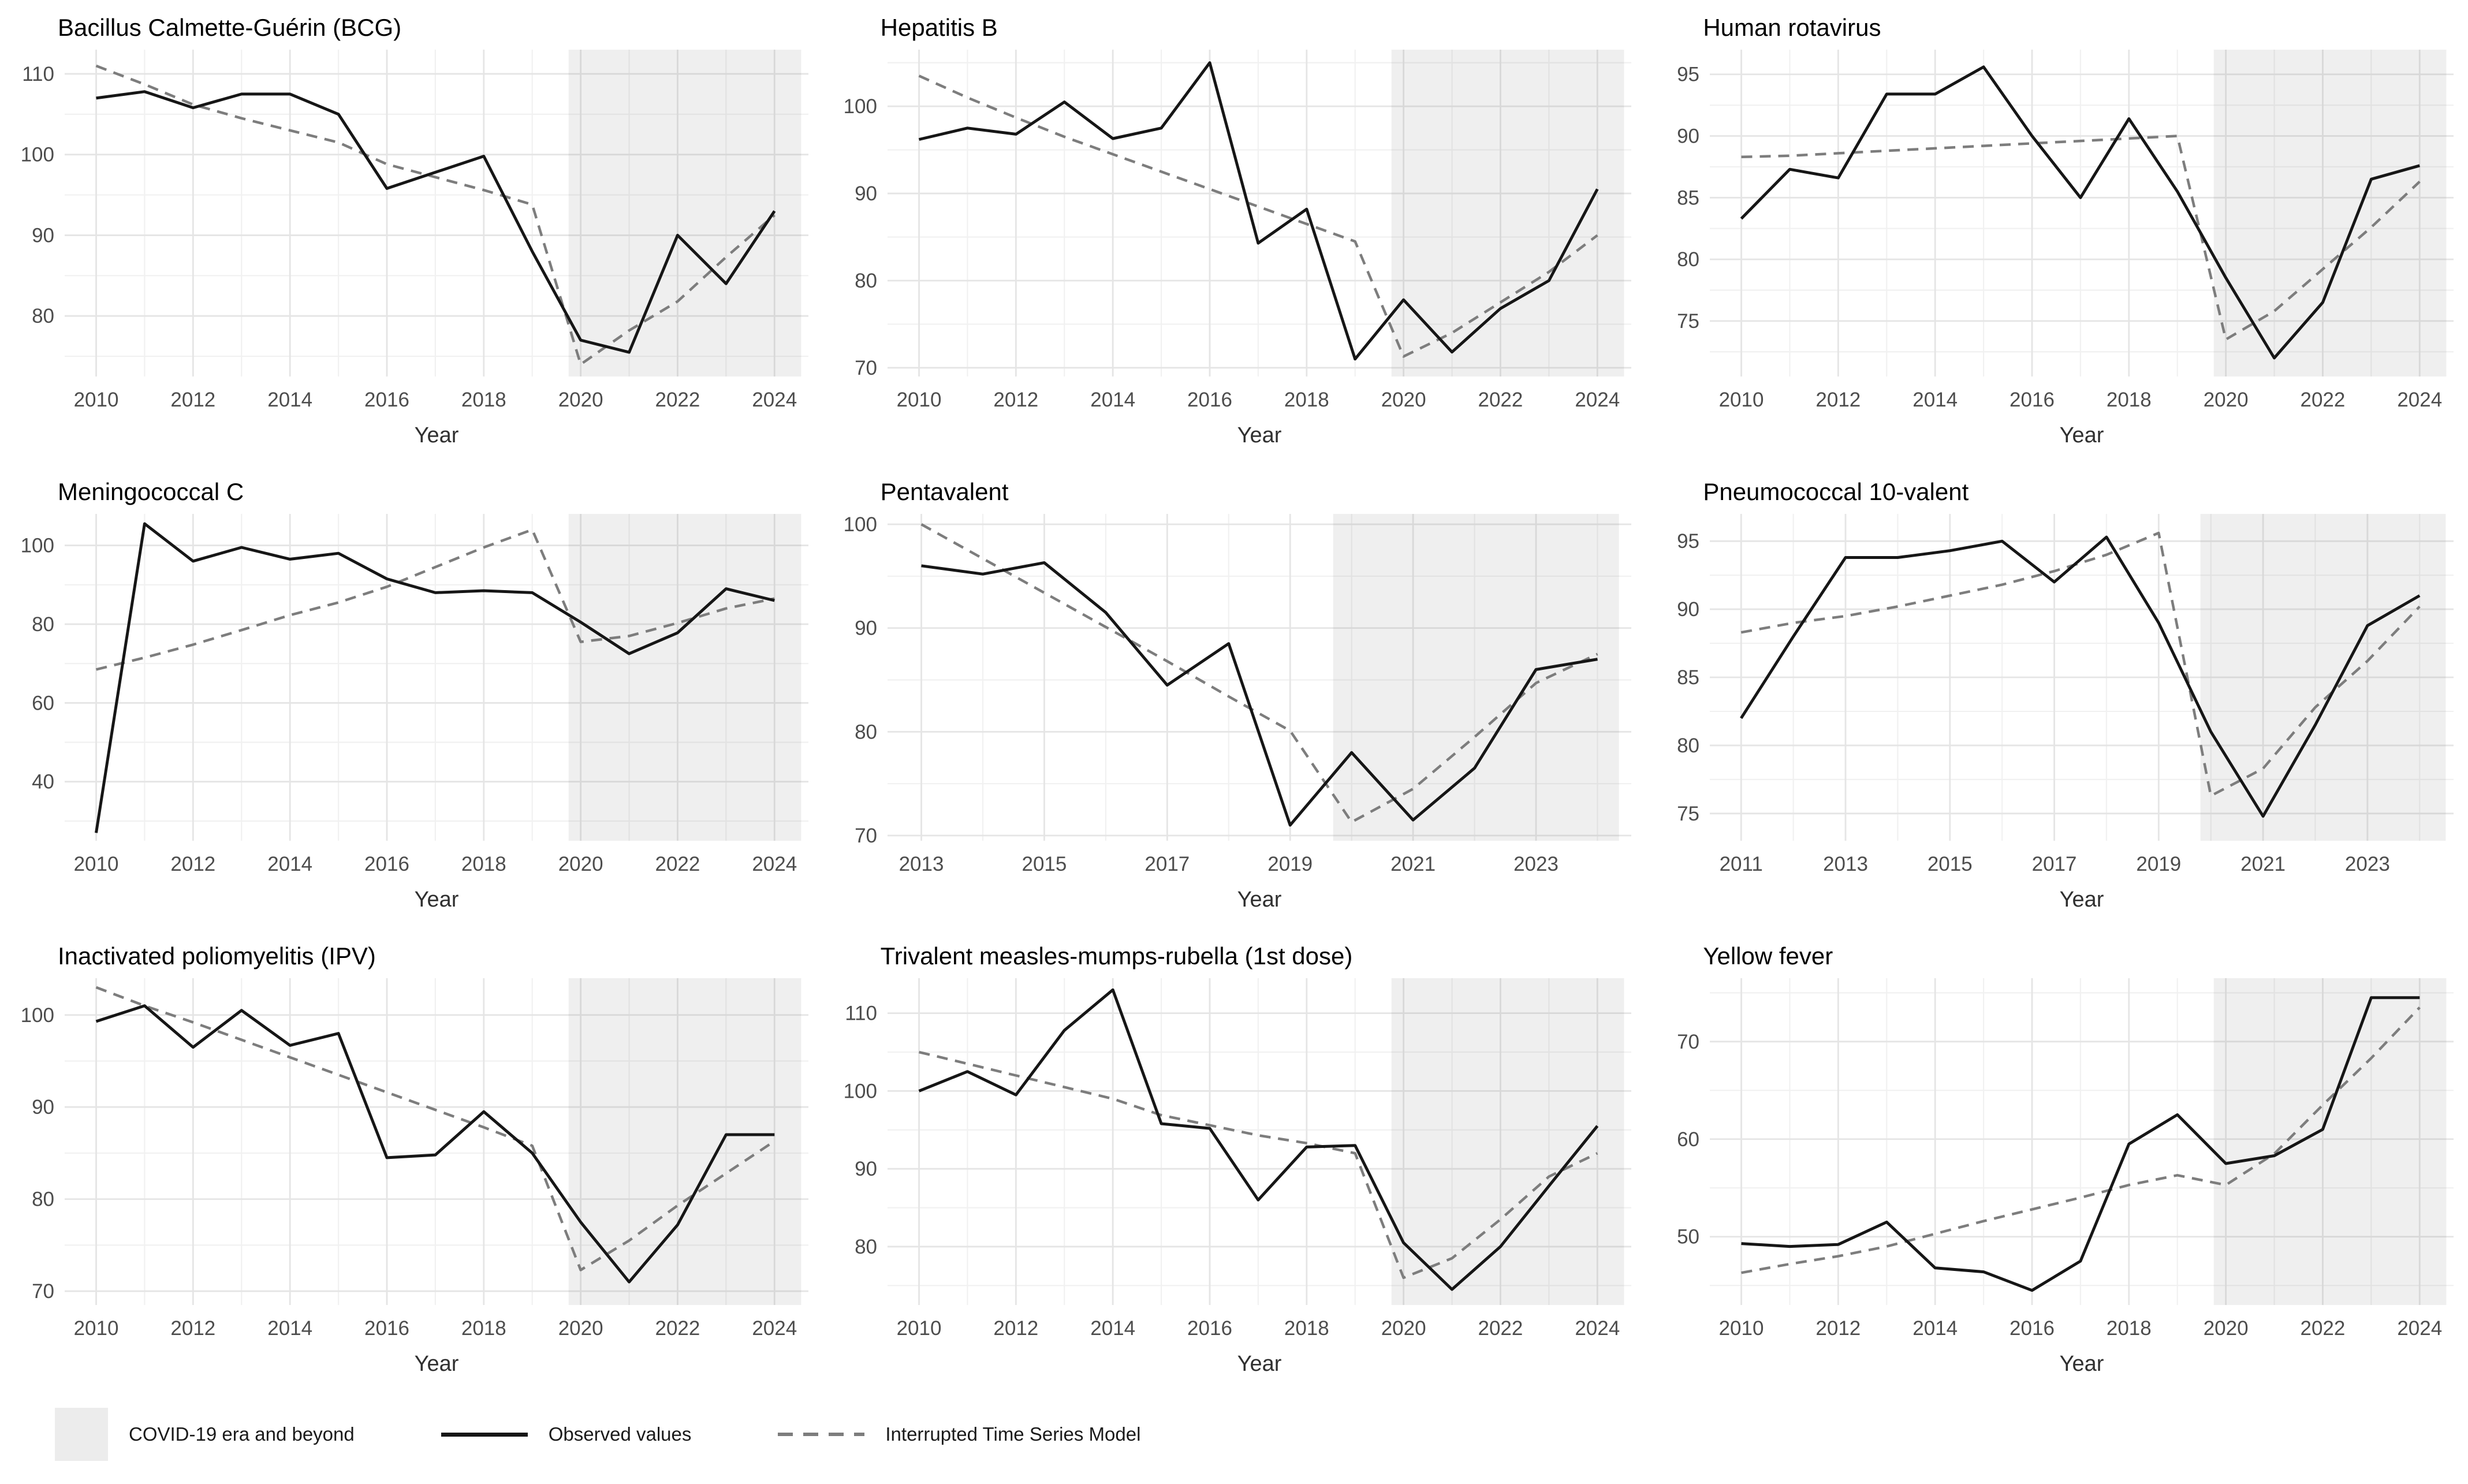  What do you see at coordinates (945, 491) in the screenshot?
I see `chart-title-pentavalent: Pentavalent` at bounding box center [945, 491].